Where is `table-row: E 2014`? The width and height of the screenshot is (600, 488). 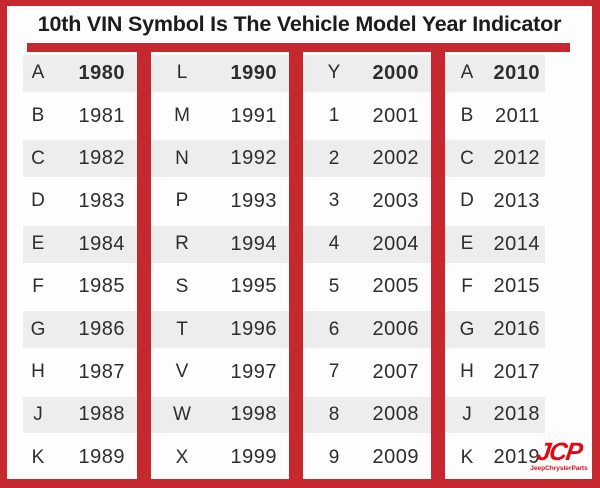 table-row: E 2014 is located at coordinates (518, 244).